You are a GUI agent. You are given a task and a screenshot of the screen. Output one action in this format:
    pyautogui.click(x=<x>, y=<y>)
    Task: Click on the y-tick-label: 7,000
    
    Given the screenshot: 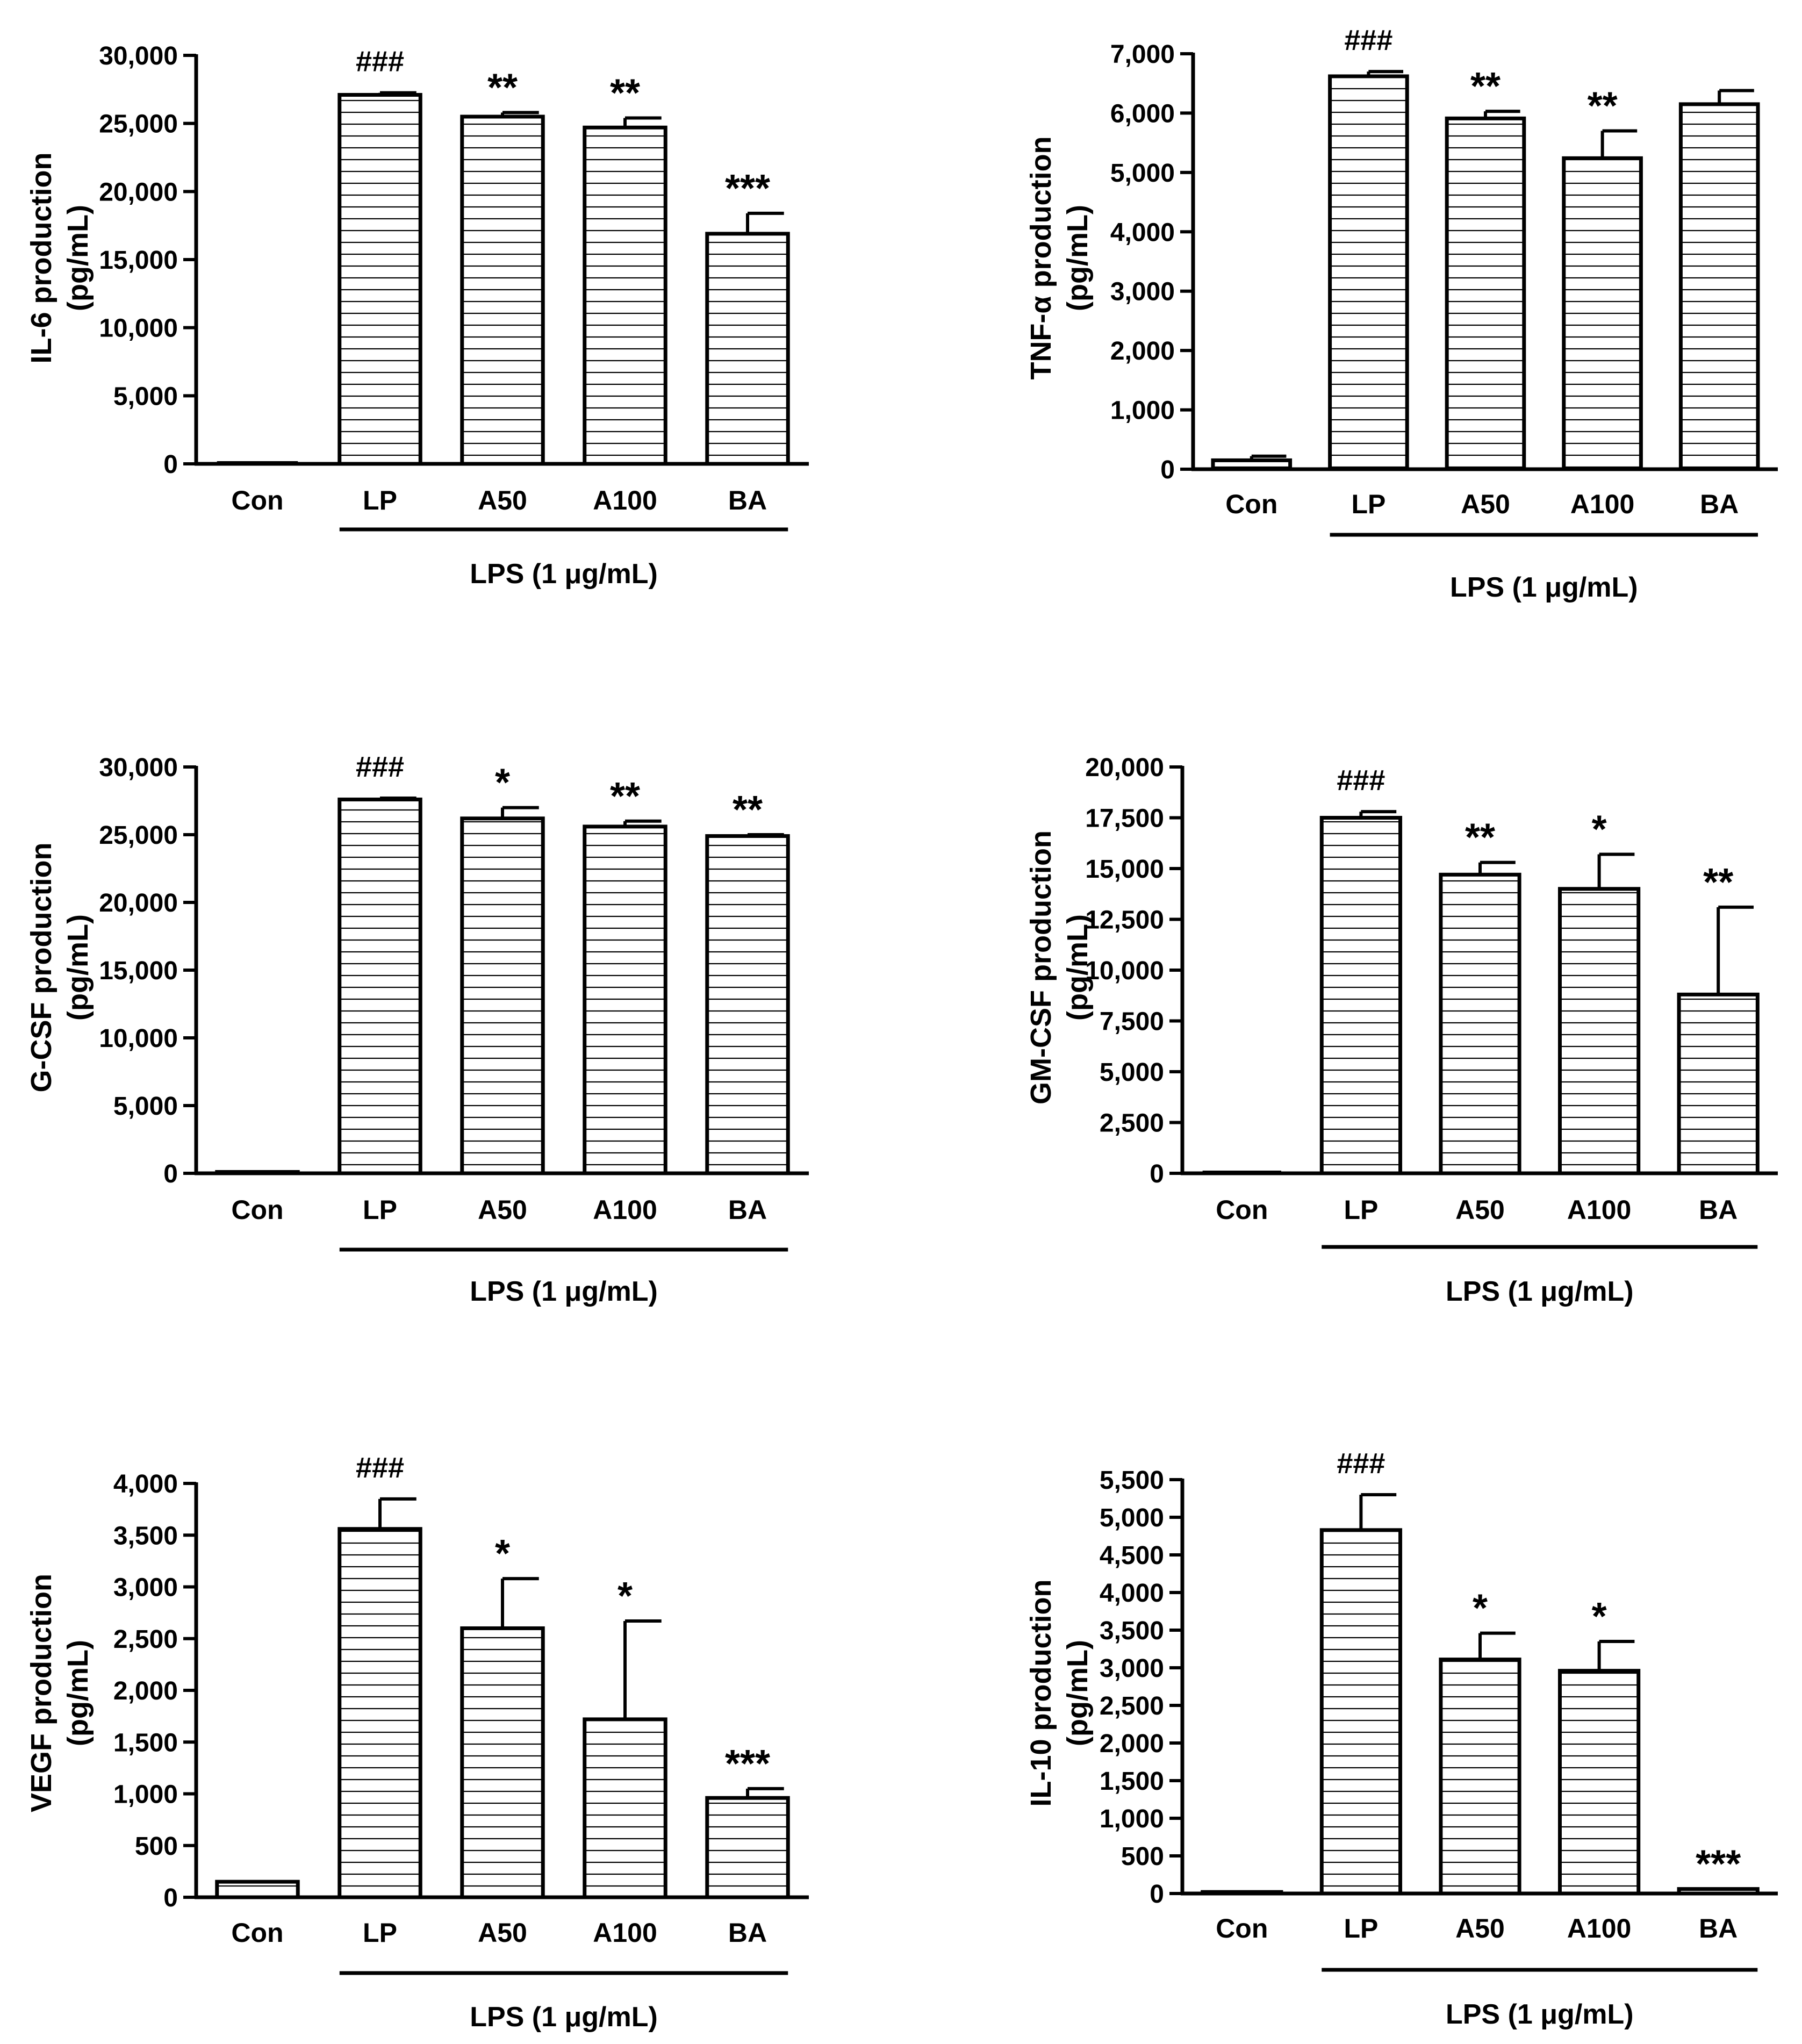 What is the action you would take?
    pyautogui.click(x=1142, y=54)
    